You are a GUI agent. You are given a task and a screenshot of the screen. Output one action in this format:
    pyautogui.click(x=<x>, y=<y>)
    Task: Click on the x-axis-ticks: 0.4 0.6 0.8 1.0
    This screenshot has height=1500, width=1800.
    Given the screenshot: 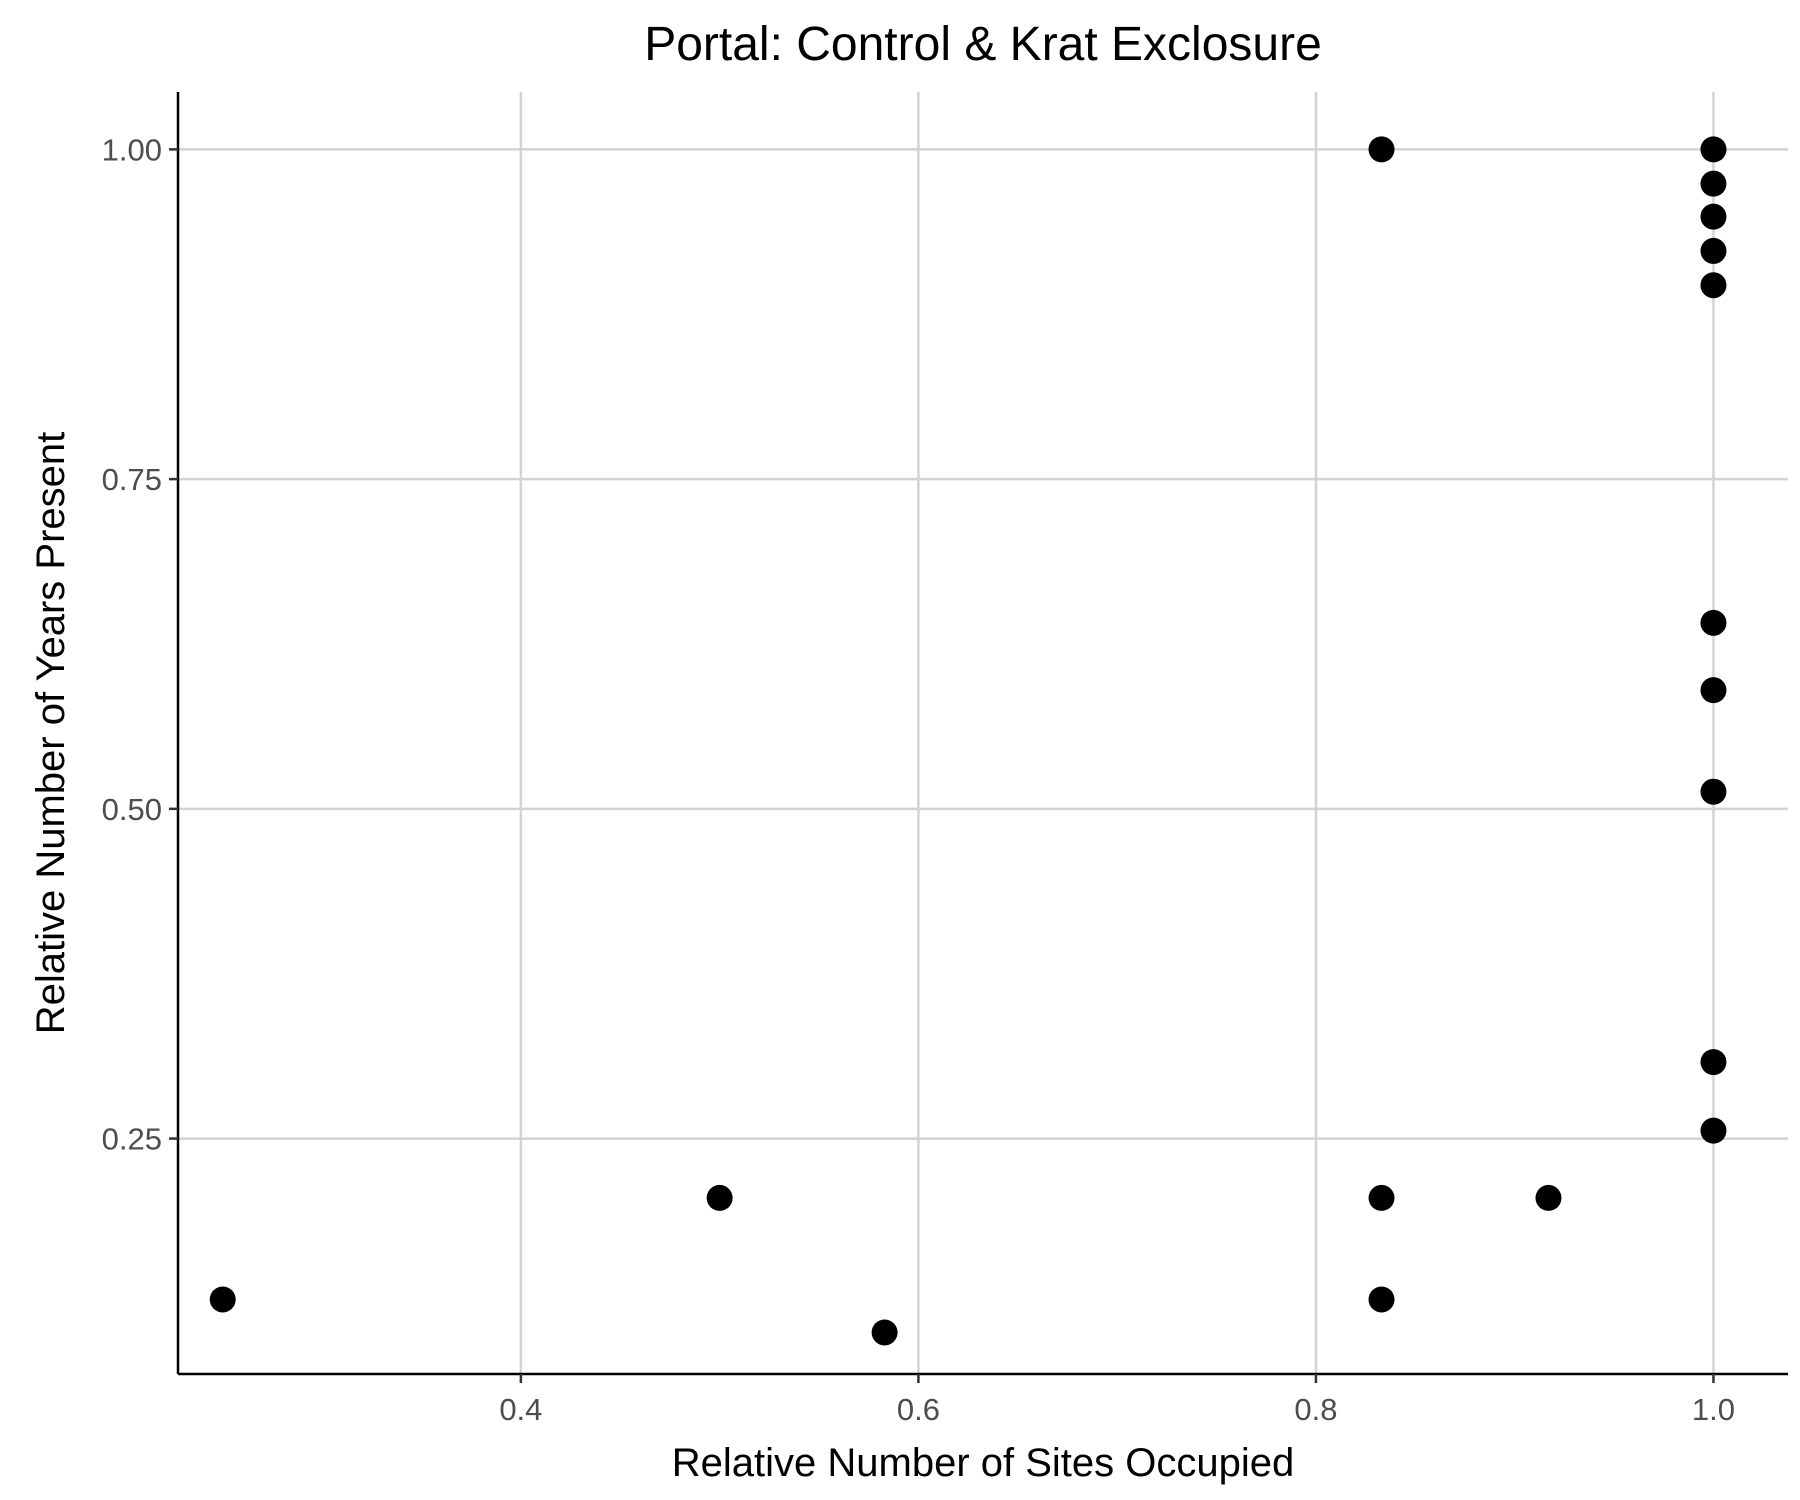 What is the action you would take?
    pyautogui.click(x=1117, y=1400)
    